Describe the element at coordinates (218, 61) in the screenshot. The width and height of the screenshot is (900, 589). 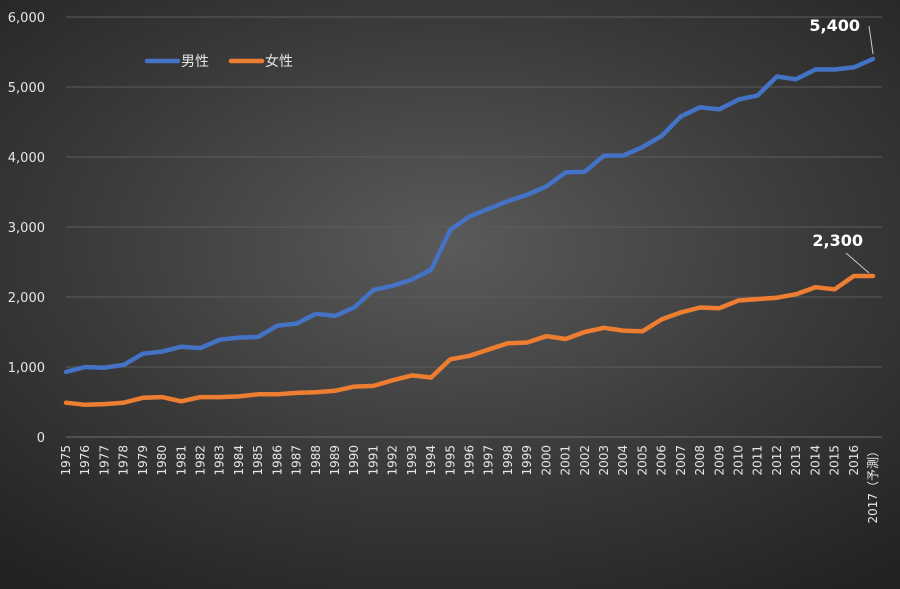
I see `legend: 男性 女性` at that location.